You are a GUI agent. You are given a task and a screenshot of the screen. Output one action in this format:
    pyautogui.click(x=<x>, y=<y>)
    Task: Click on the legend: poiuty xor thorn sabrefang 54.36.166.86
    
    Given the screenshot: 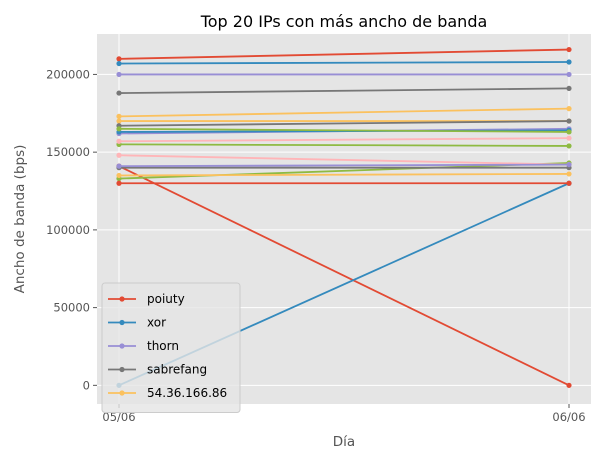 What is the action you would take?
    pyautogui.click(x=171, y=347)
    